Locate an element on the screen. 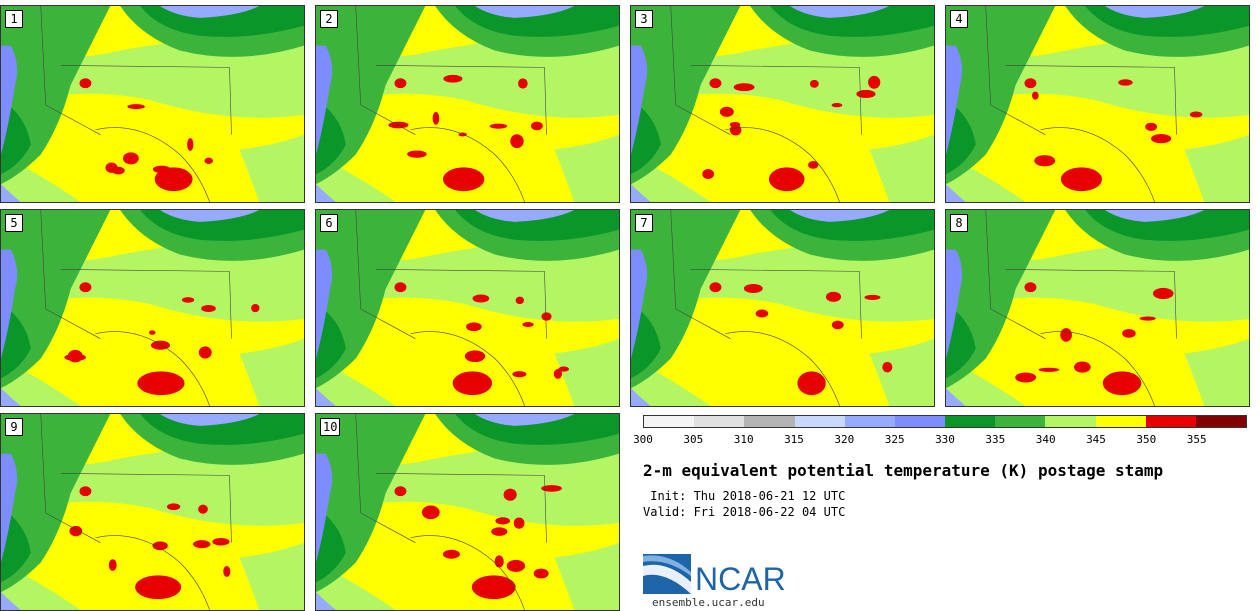 The image size is (1260, 611). colorbar is located at coordinates (945, 421).